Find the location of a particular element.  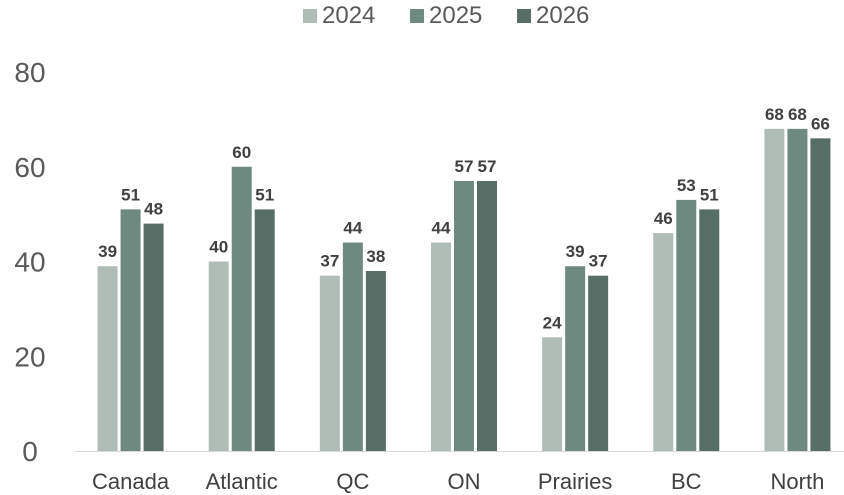

x-tick-bc: BC is located at coordinates (686, 481).